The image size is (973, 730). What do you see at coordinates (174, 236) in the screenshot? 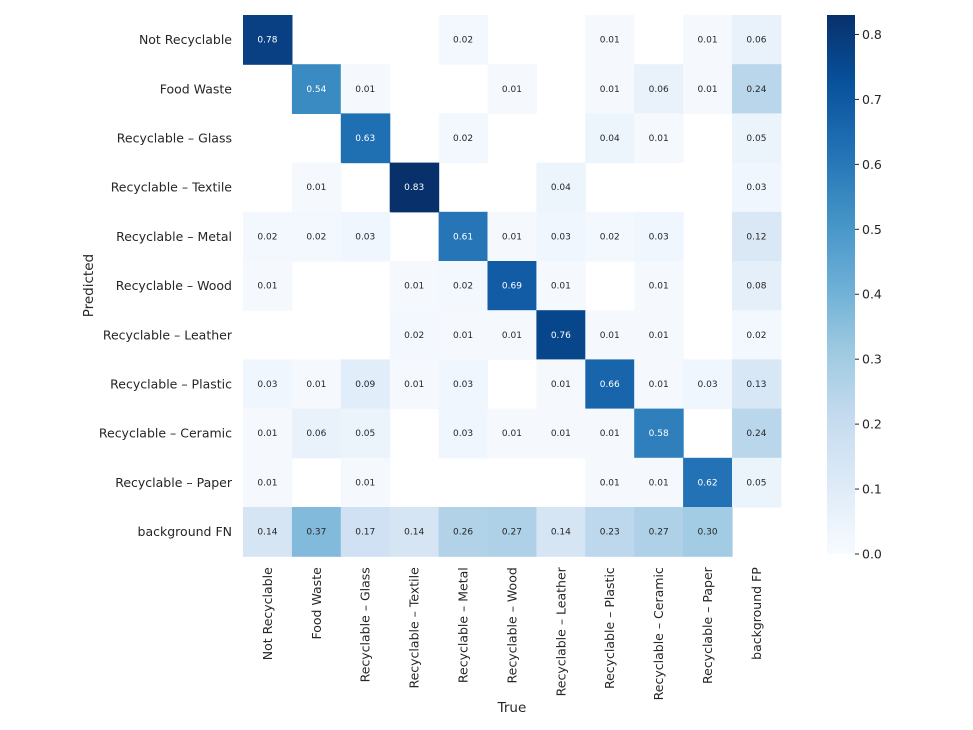
I see `y-tick-label: Recyclable – Metal` at bounding box center [174, 236].